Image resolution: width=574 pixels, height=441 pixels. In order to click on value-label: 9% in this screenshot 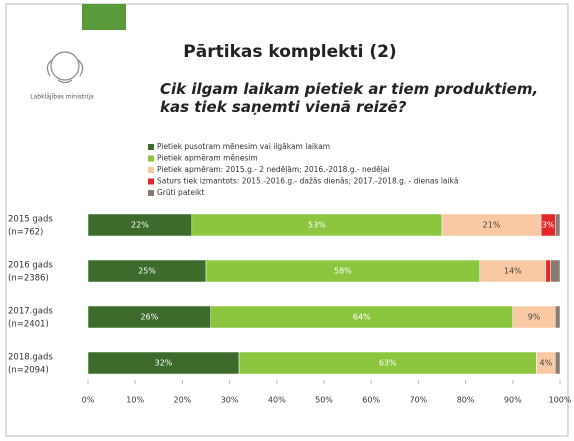, I will do `click(534, 317)`.